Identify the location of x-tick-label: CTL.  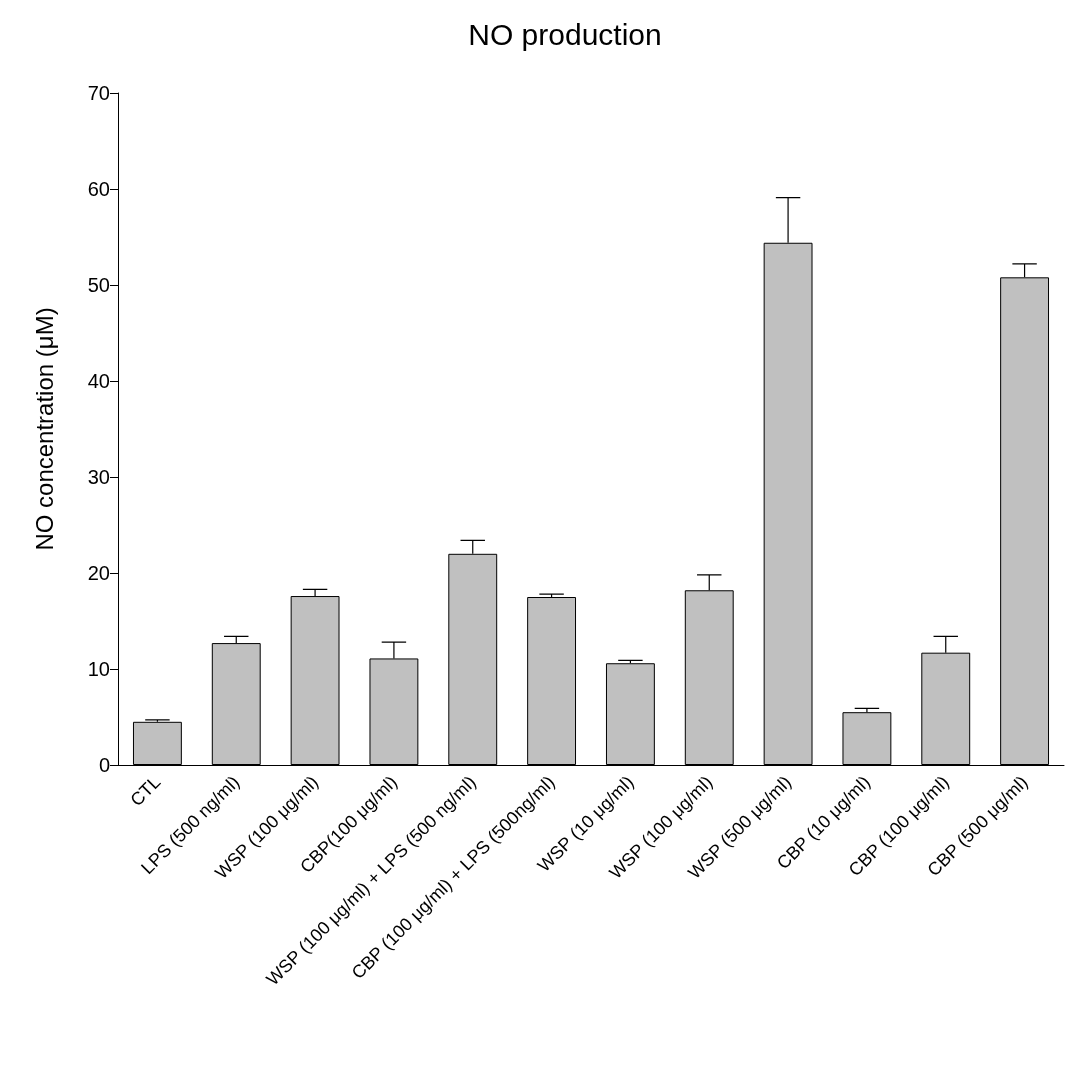
(145, 791).